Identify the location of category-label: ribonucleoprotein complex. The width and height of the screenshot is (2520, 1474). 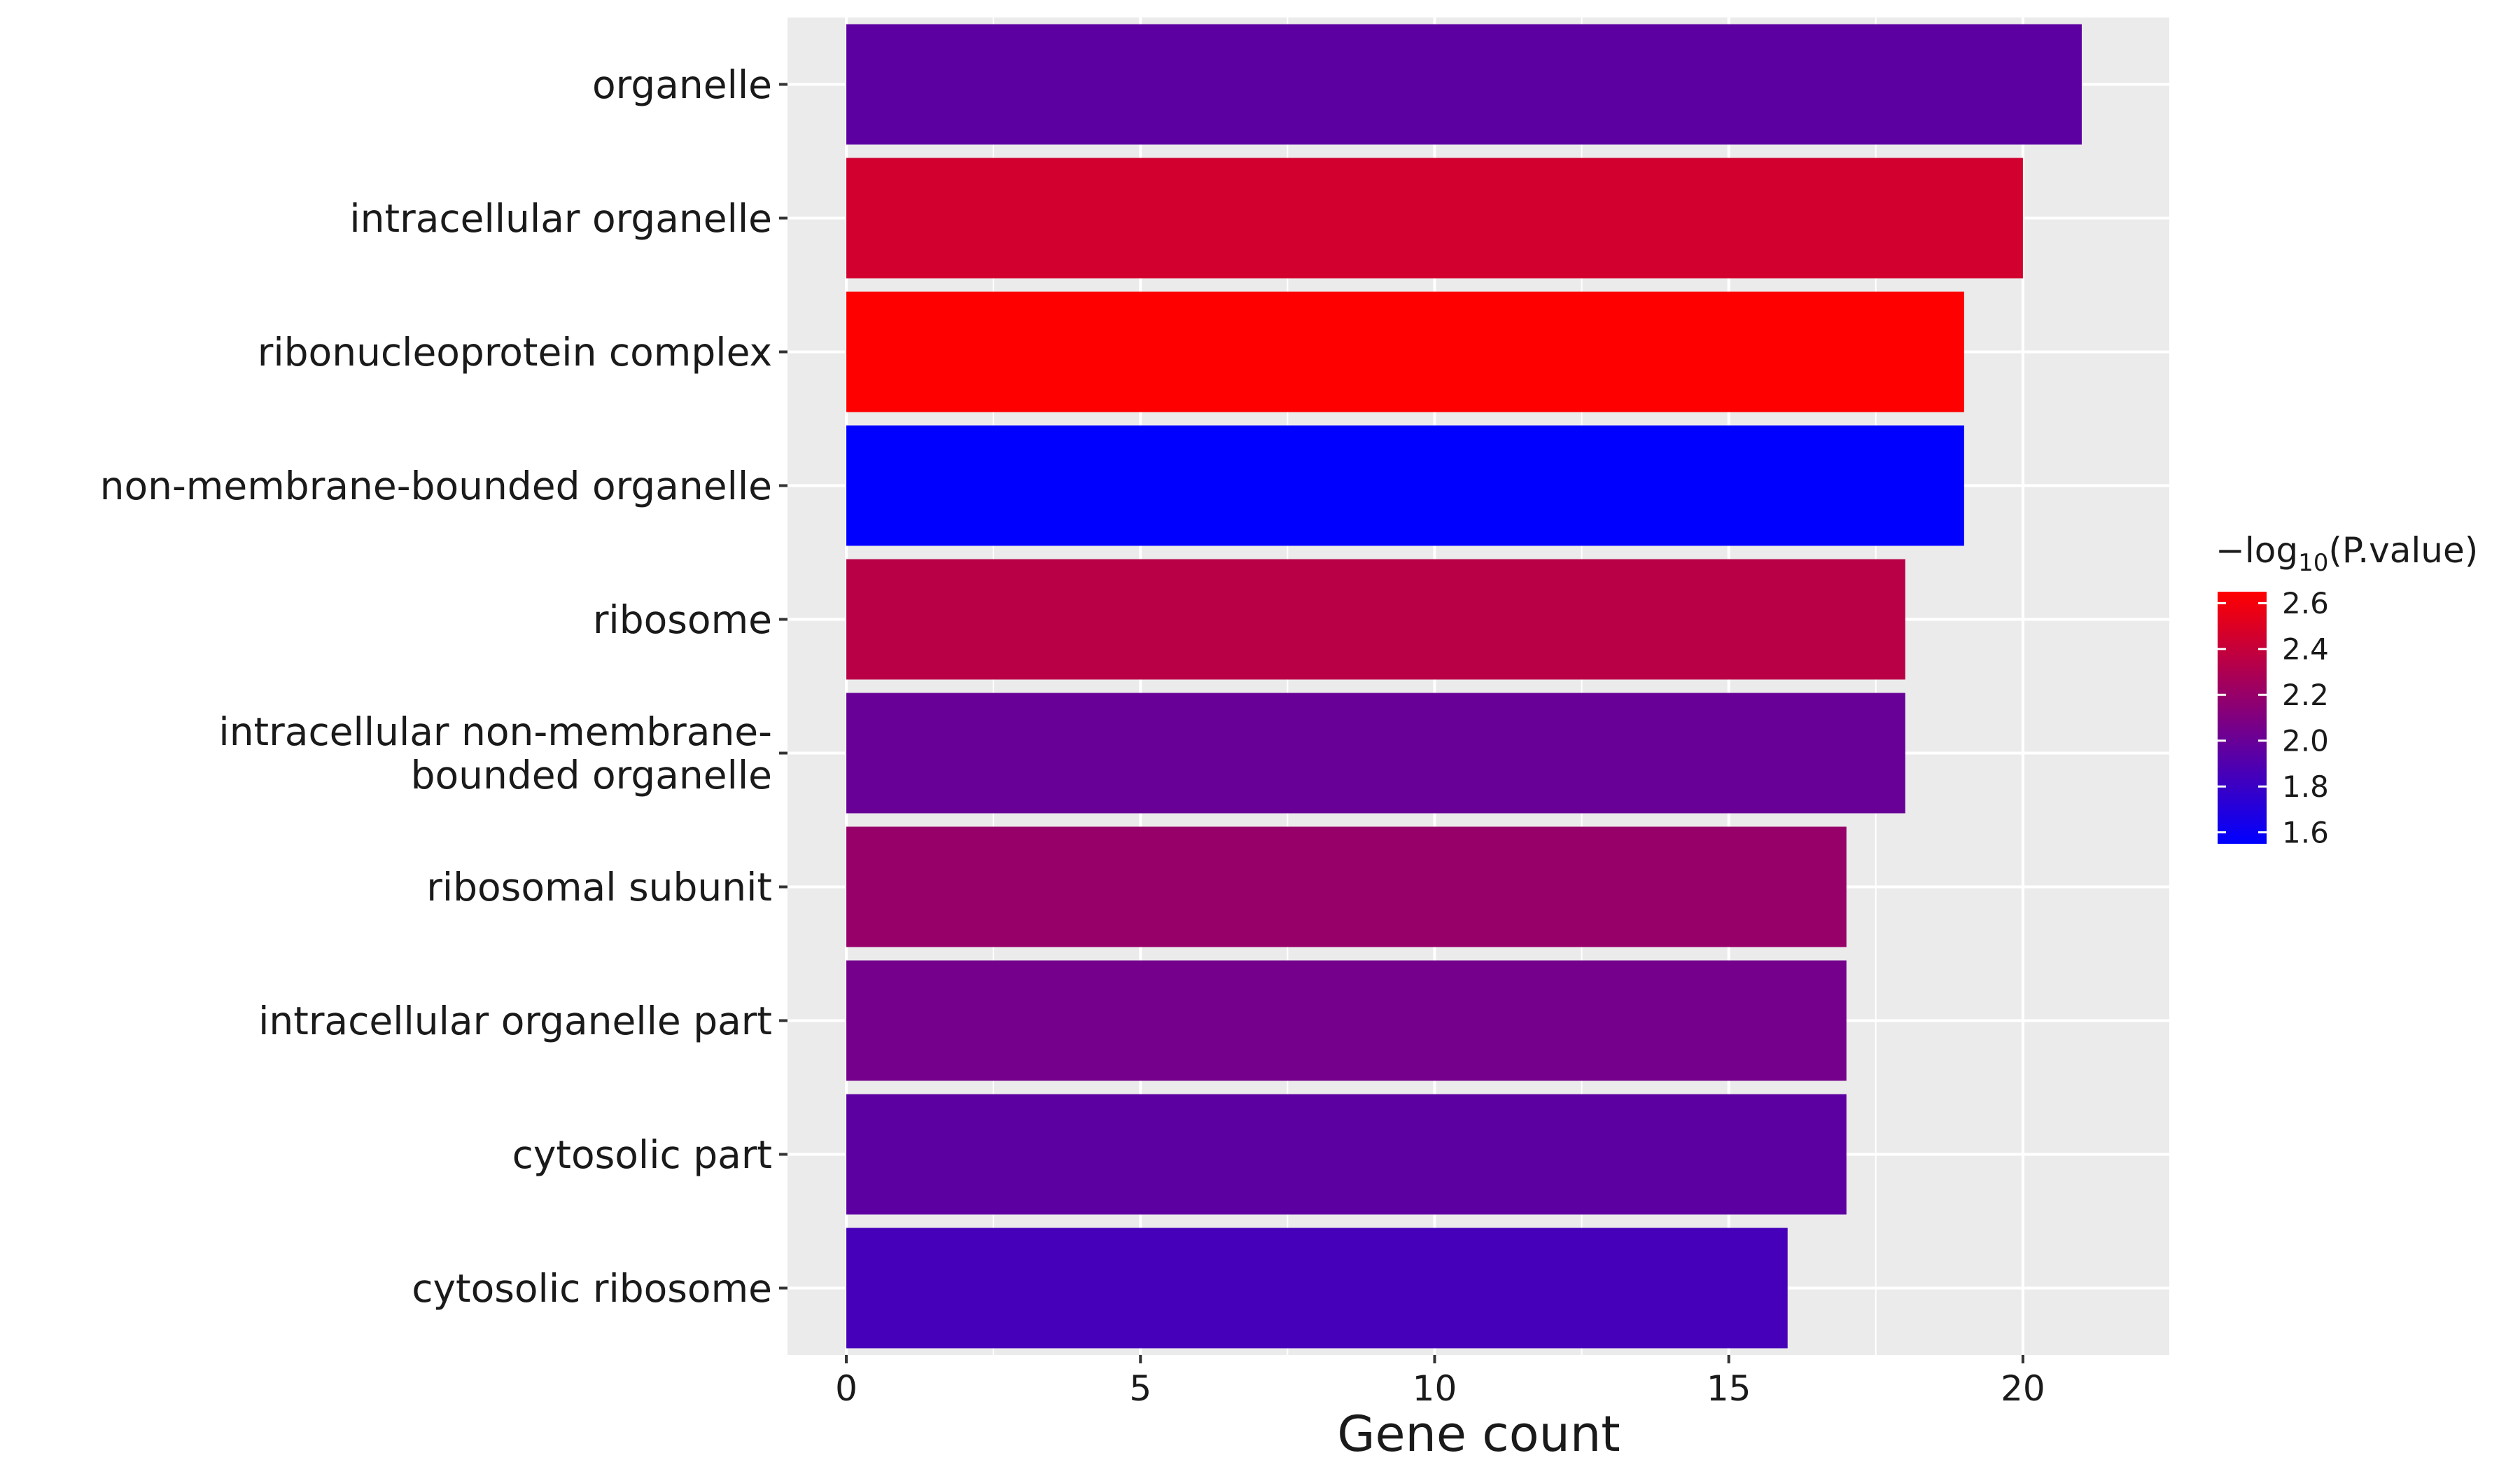
(515, 352).